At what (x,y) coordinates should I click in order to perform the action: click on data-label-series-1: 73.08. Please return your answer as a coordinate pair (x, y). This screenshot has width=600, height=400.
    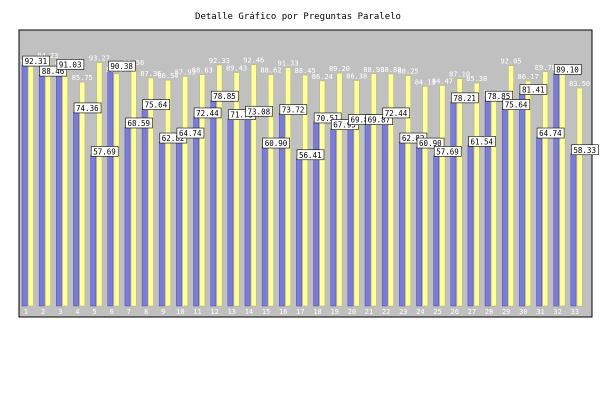
    Looking at the image, I should click on (259, 111).